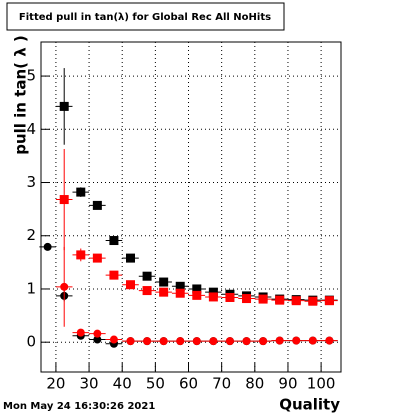  I want to click on y-tick-label: 0, so click(31, 342).